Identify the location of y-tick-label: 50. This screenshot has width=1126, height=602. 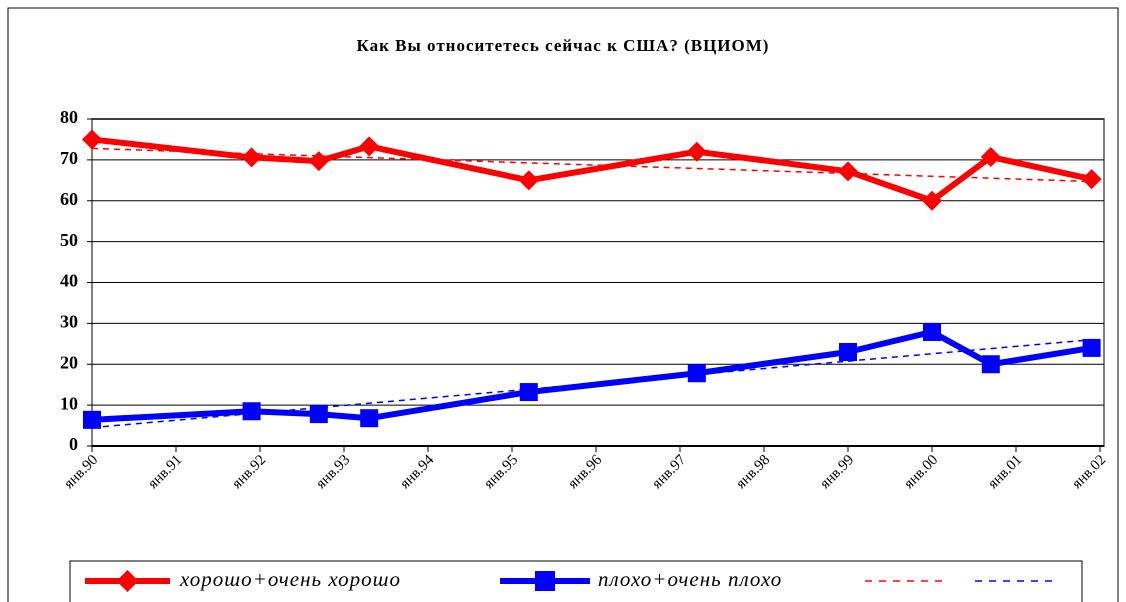
(69, 240).